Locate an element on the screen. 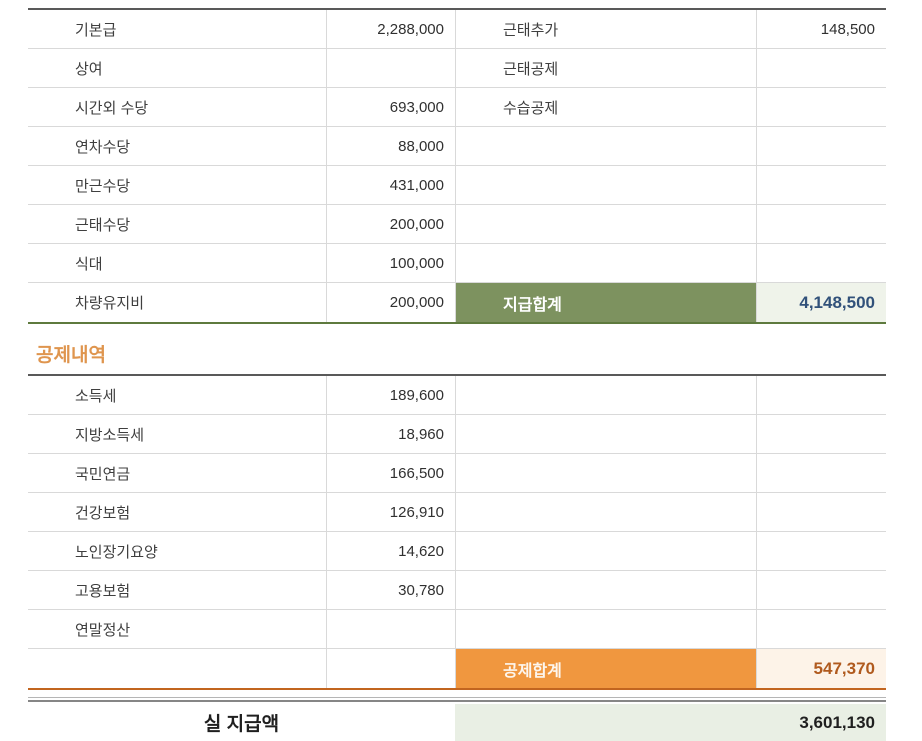 This screenshot has height=741, width=922. pay-item-label: 만근수당 is located at coordinates (177, 185).